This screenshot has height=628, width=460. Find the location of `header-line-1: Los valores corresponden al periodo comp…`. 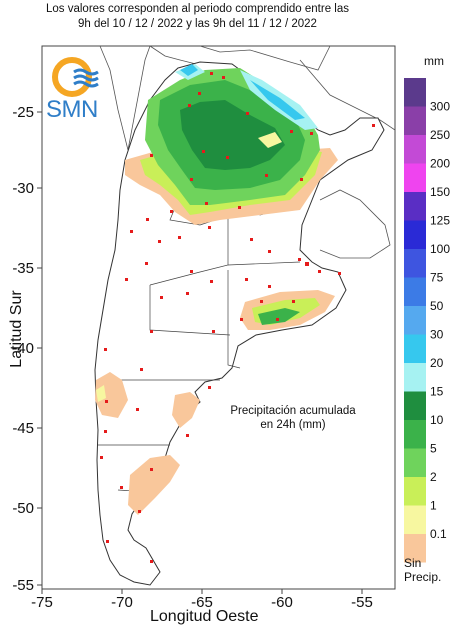

header-line-1: Los valores corresponden al periodo comp… is located at coordinates (197, 9).